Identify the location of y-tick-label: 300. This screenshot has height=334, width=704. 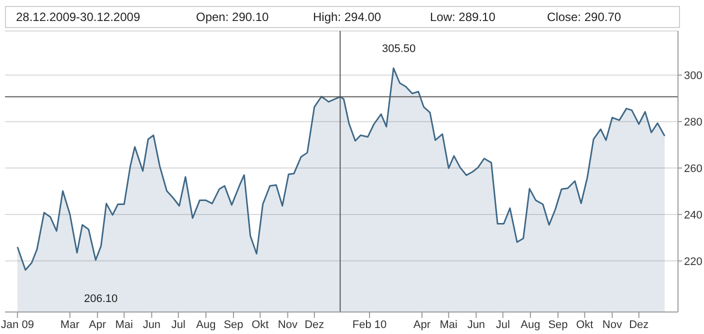
(693, 76).